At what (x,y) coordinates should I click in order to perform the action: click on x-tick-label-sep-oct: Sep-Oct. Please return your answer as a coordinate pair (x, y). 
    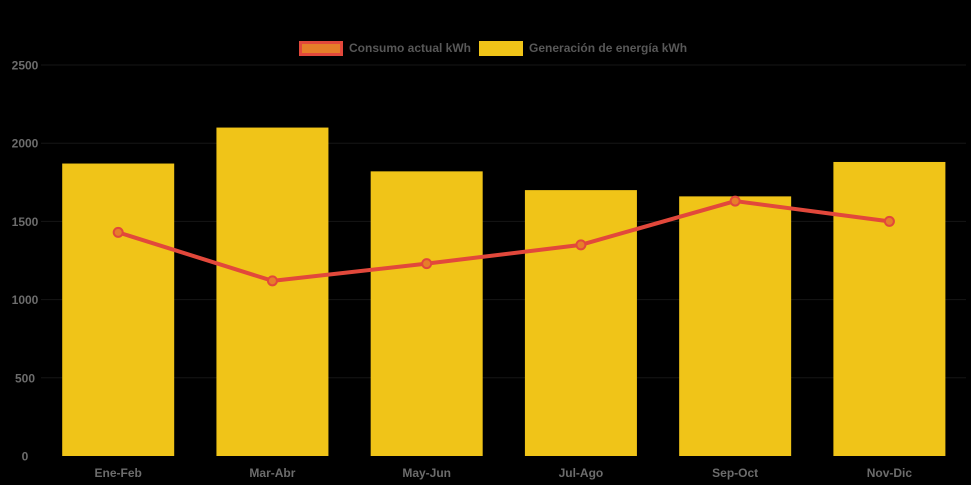
    Looking at the image, I should click on (735, 473).